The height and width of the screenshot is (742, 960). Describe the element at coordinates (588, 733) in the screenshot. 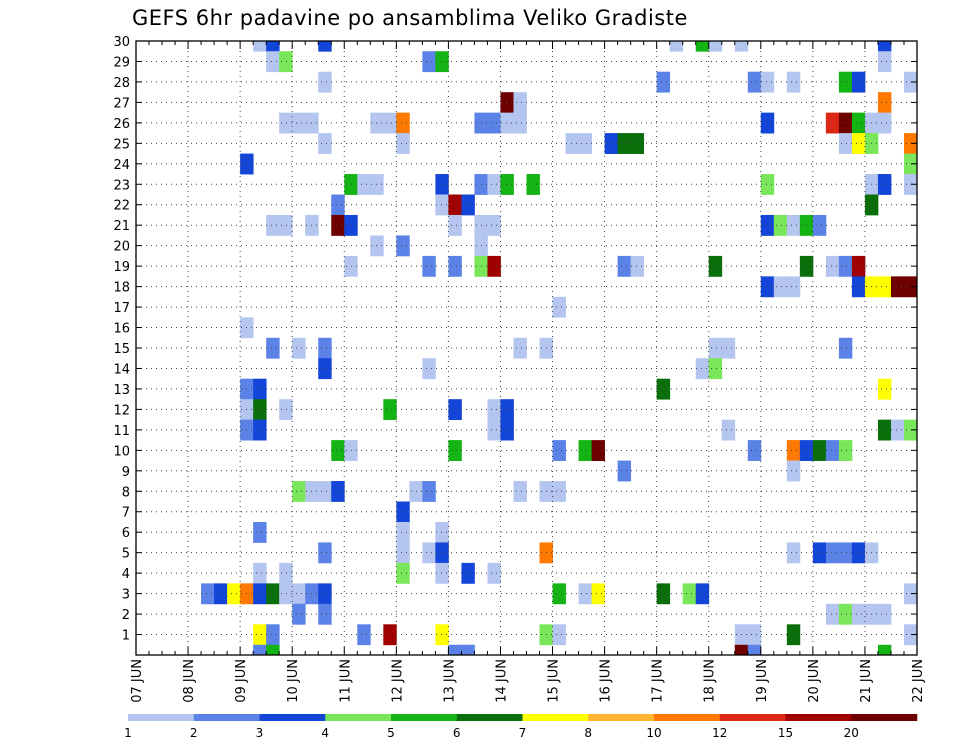

I see `legend-label: 8` at that location.